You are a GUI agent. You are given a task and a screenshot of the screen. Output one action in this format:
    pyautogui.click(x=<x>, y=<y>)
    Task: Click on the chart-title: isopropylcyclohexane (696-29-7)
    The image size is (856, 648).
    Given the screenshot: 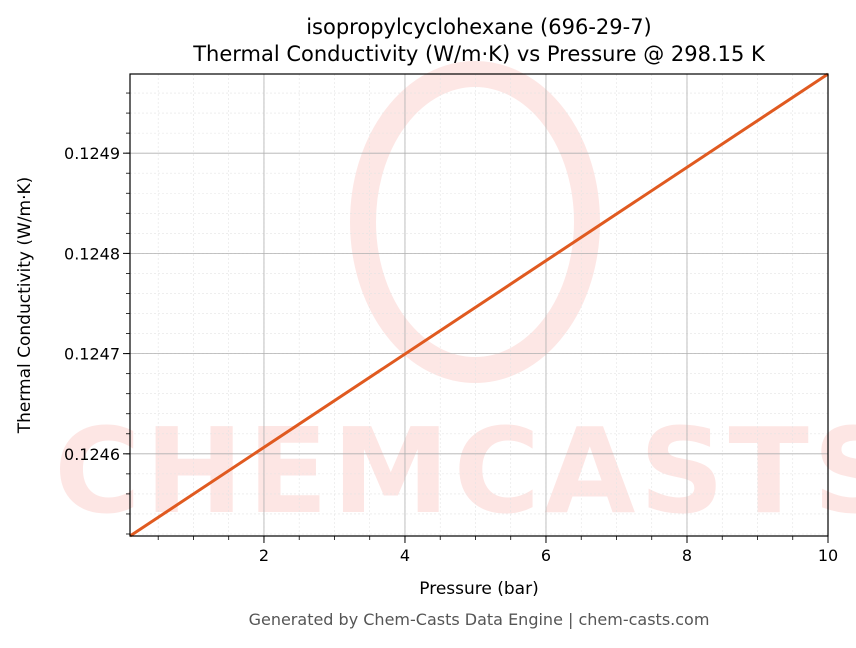 What is the action you would take?
    pyautogui.click(x=479, y=27)
    